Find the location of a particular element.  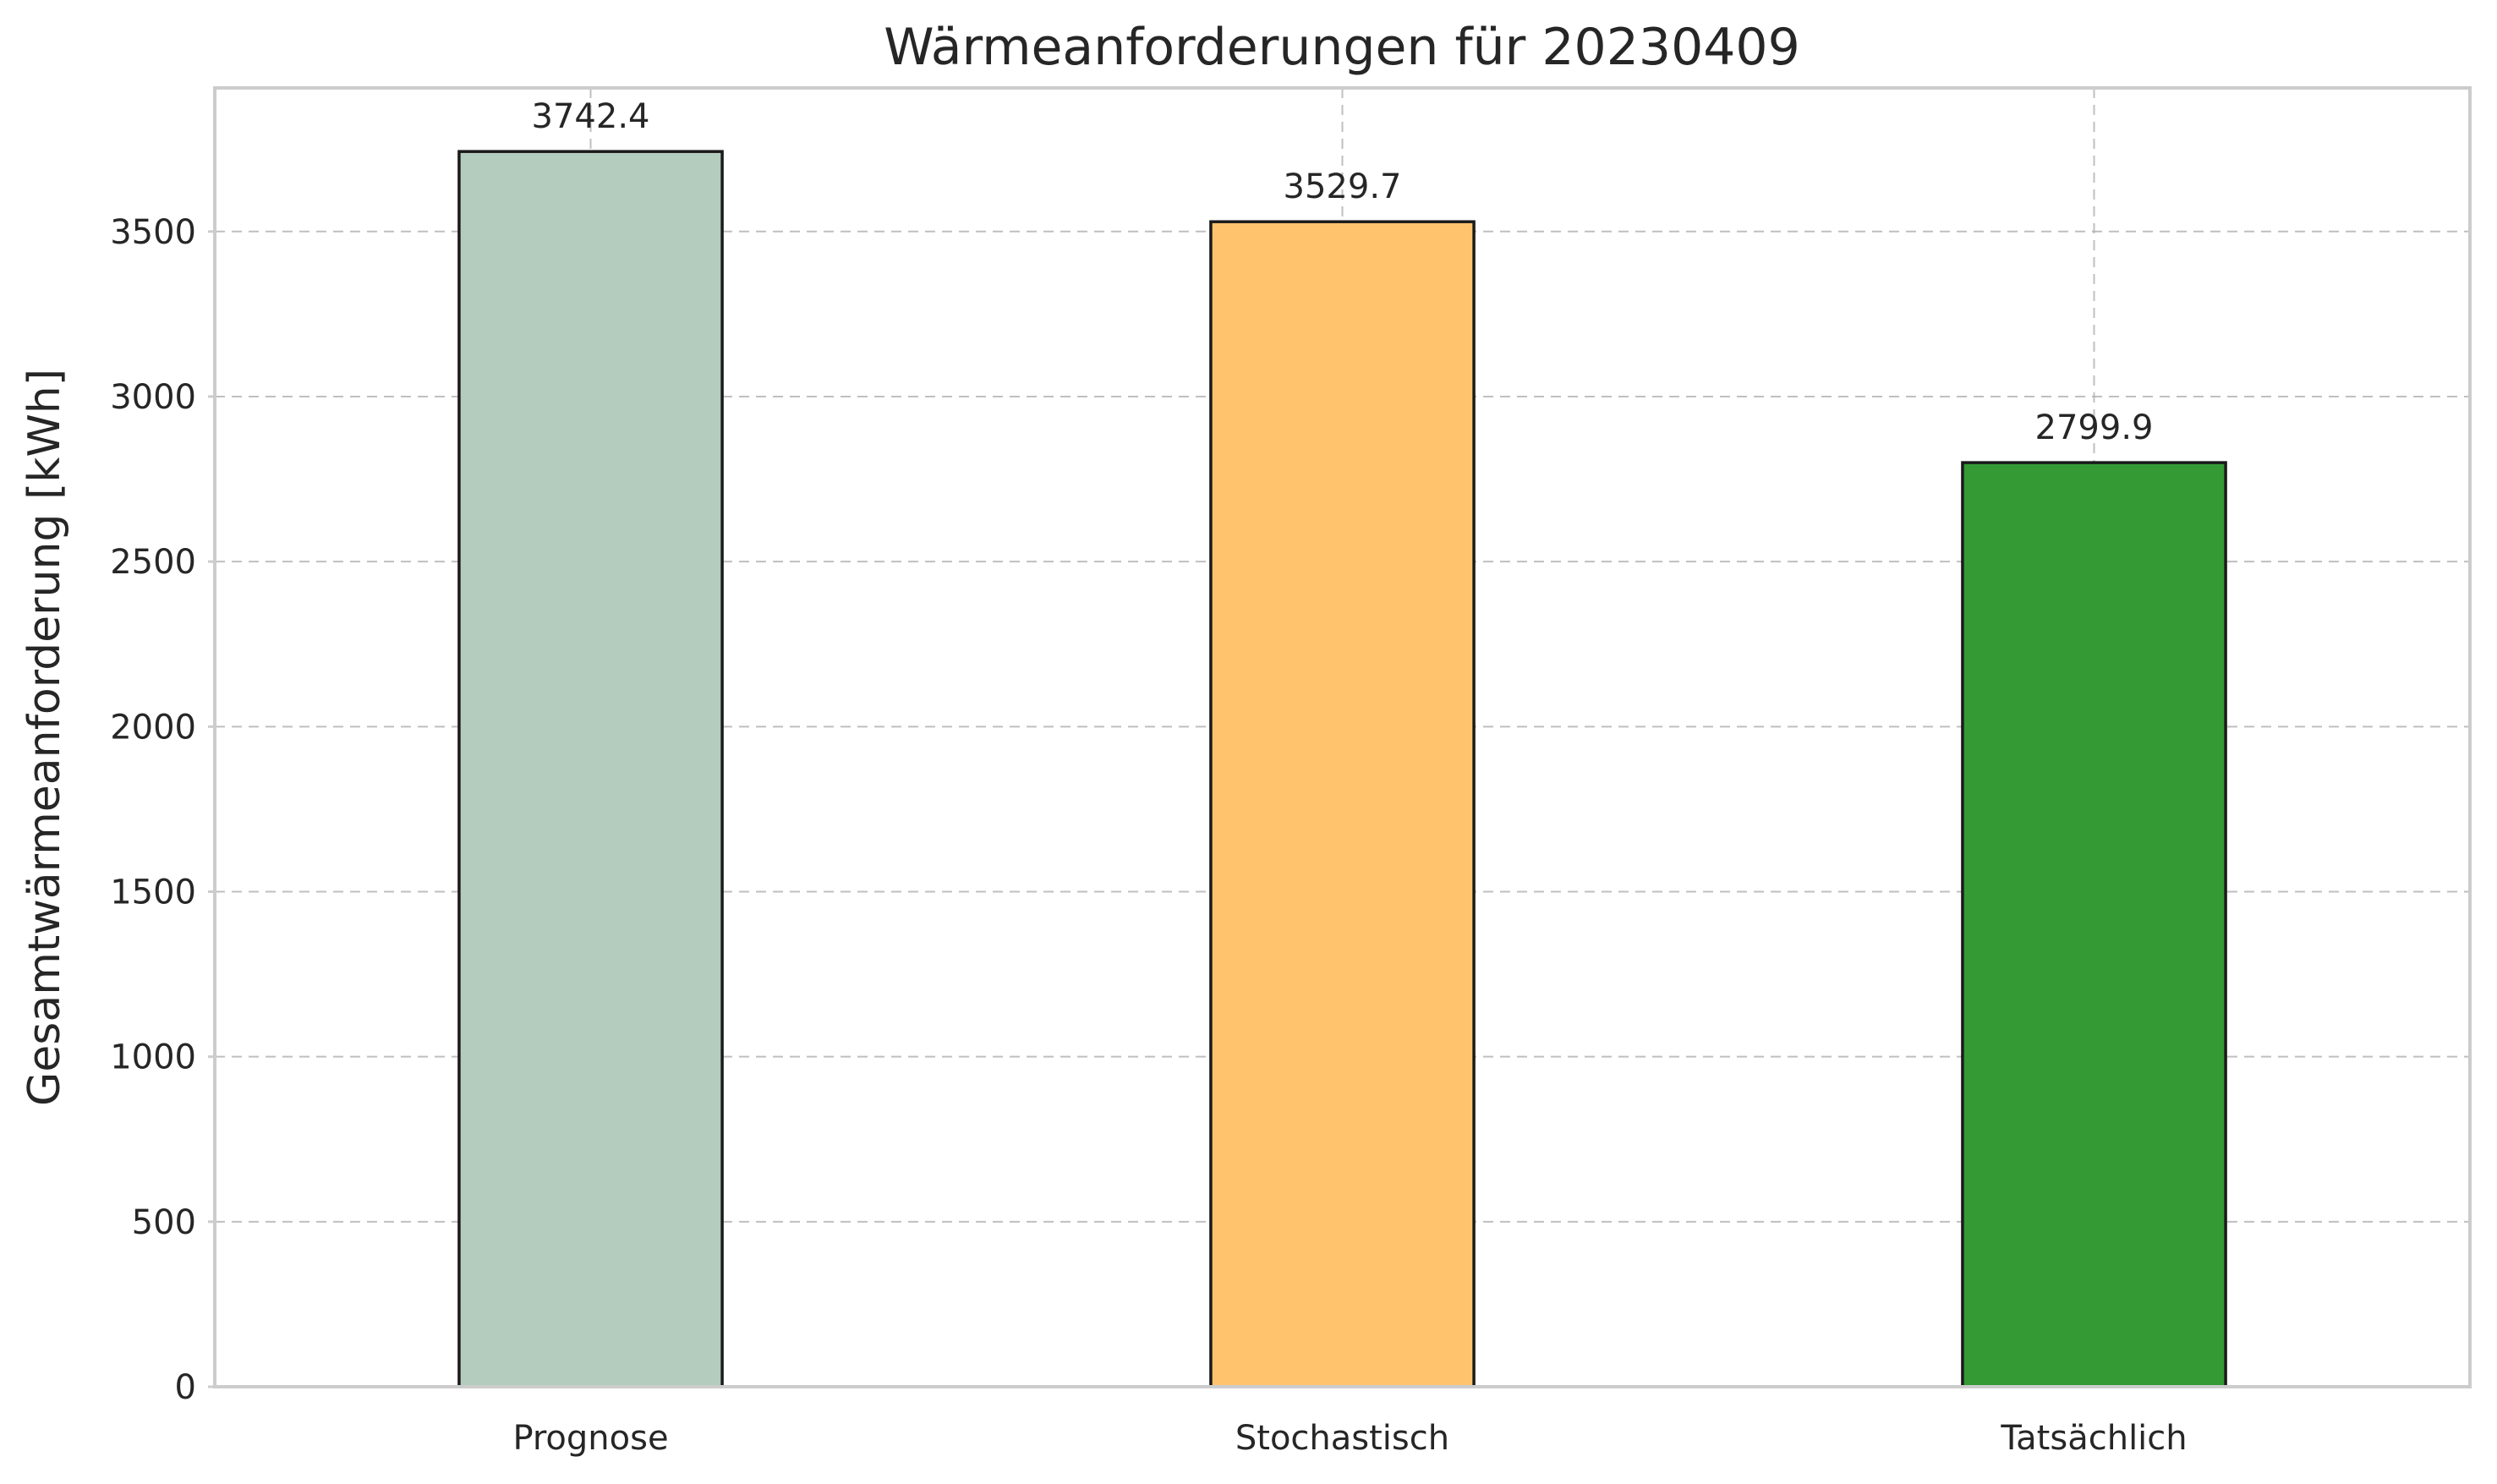

x-axis-ticks: Prognose Stochastisch Tatsächlich is located at coordinates (1349, 1438).